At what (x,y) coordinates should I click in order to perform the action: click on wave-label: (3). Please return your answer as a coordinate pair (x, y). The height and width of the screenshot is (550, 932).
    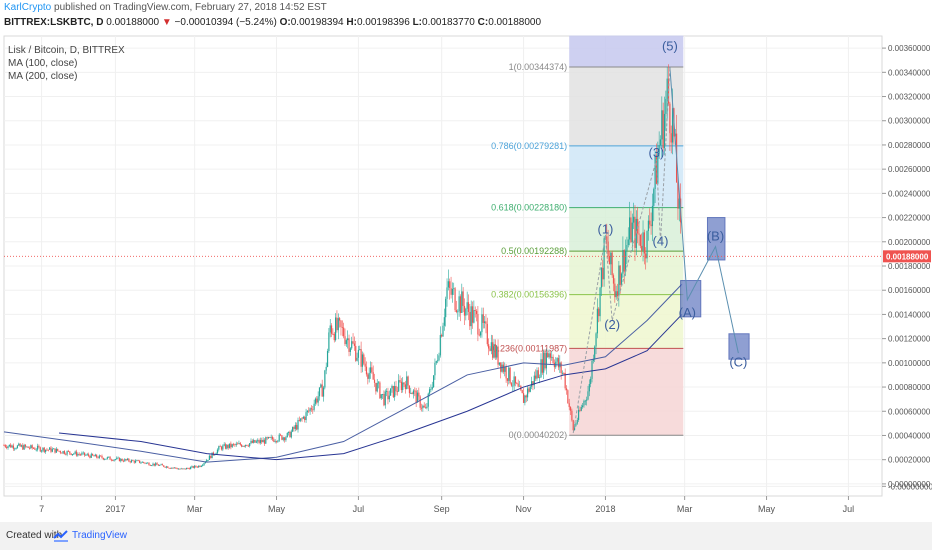
    Looking at the image, I should click on (657, 152).